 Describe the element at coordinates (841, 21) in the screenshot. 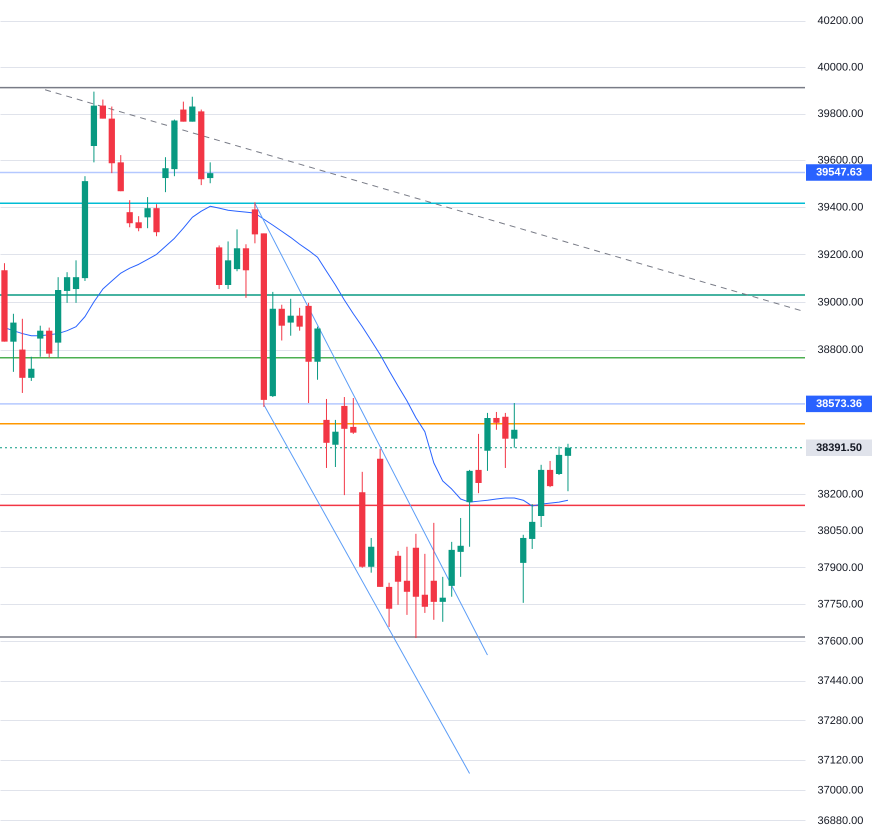

I see `y-tick-label: 40200.00` at that location.